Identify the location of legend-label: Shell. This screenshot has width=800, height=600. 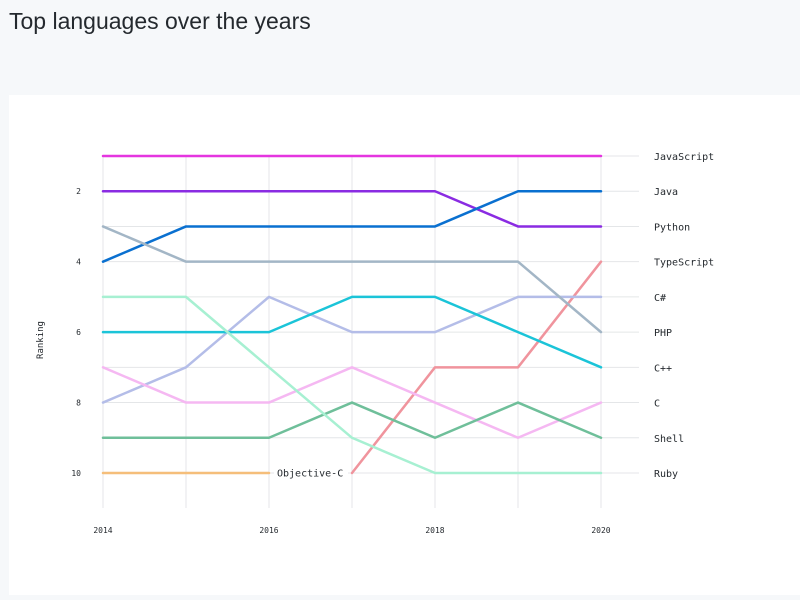
(669, 439).